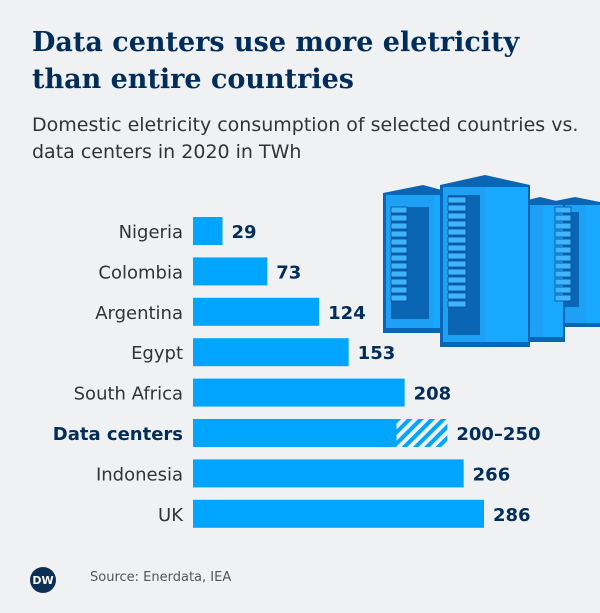  What do you see at coordinates (171, 515) in the screenshot?
I see `category-label: UK` at bounding box center [171, 515].